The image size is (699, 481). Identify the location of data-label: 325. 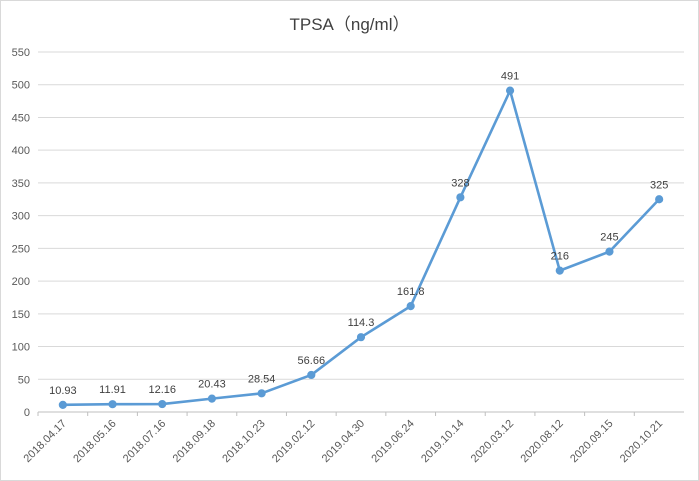
(659, 185).